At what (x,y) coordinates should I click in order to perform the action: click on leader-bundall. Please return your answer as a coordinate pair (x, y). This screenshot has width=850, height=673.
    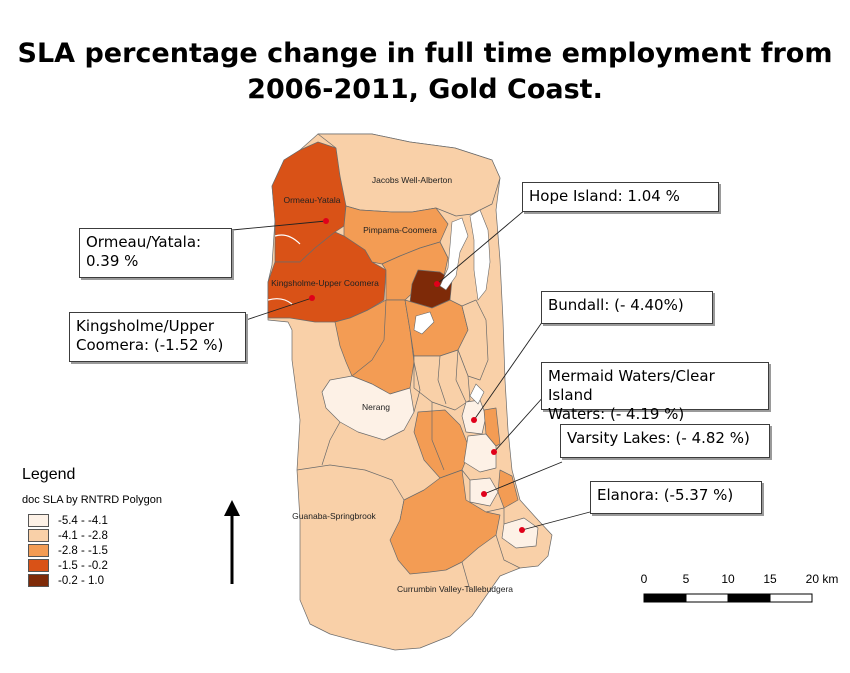
    Looking at the image, I should click on (509, 369).